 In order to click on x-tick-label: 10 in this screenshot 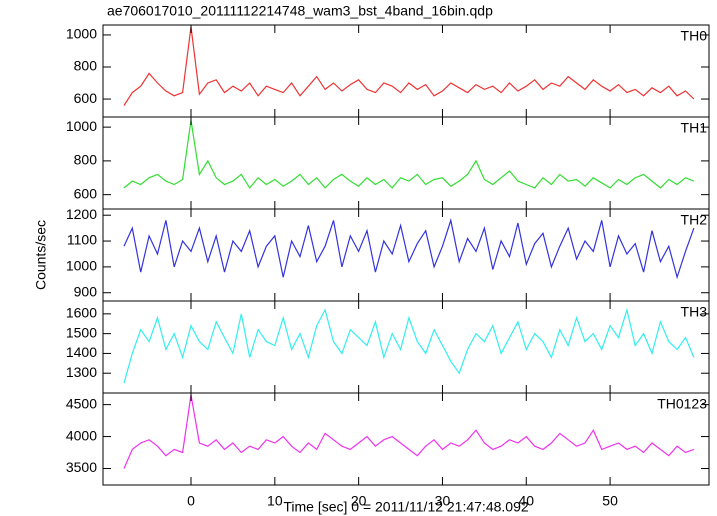, I will do `click(275, 501)`.